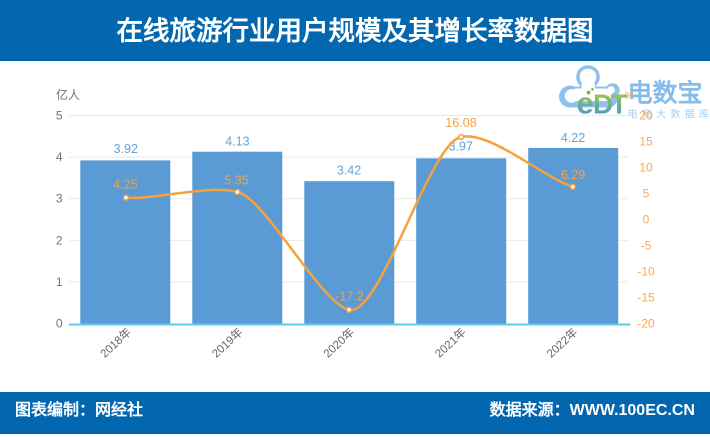 Image resolution: width=710 pixels, height=437 pixels. What do you see at coordinates (665, 92) in the screenshot?
I see `svg-text: 电数宝` at bounding box center [665, 92].